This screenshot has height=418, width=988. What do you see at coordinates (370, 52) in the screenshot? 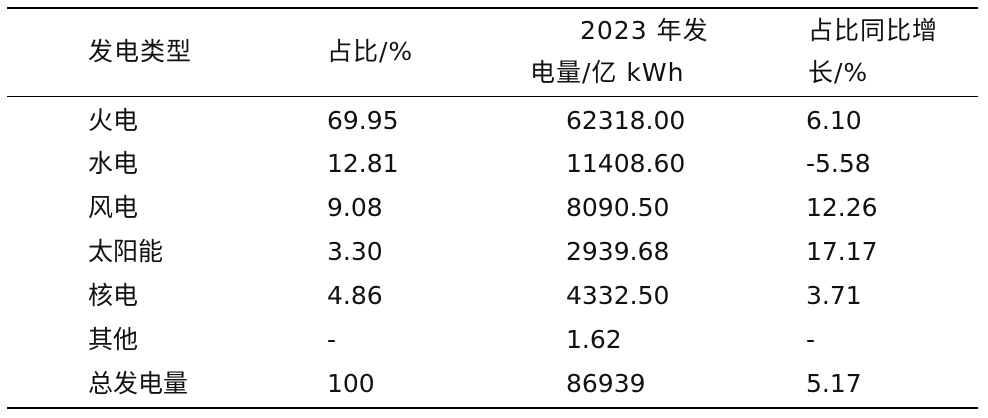
I see `header-share: 占比/%` at bounding box center [370, 52].